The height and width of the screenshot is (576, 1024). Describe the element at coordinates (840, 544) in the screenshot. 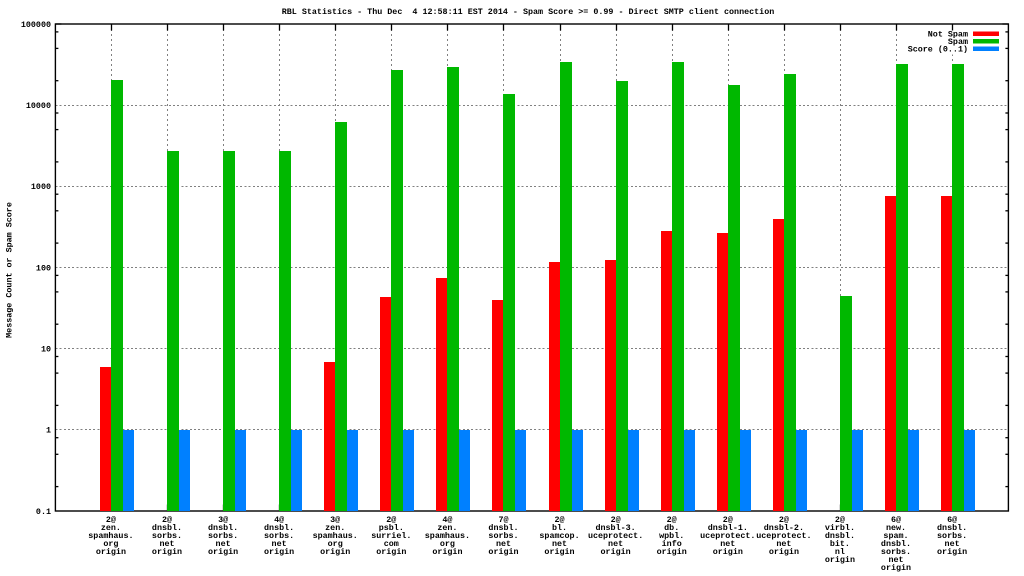

I see `svg-text: bit.` at that location.